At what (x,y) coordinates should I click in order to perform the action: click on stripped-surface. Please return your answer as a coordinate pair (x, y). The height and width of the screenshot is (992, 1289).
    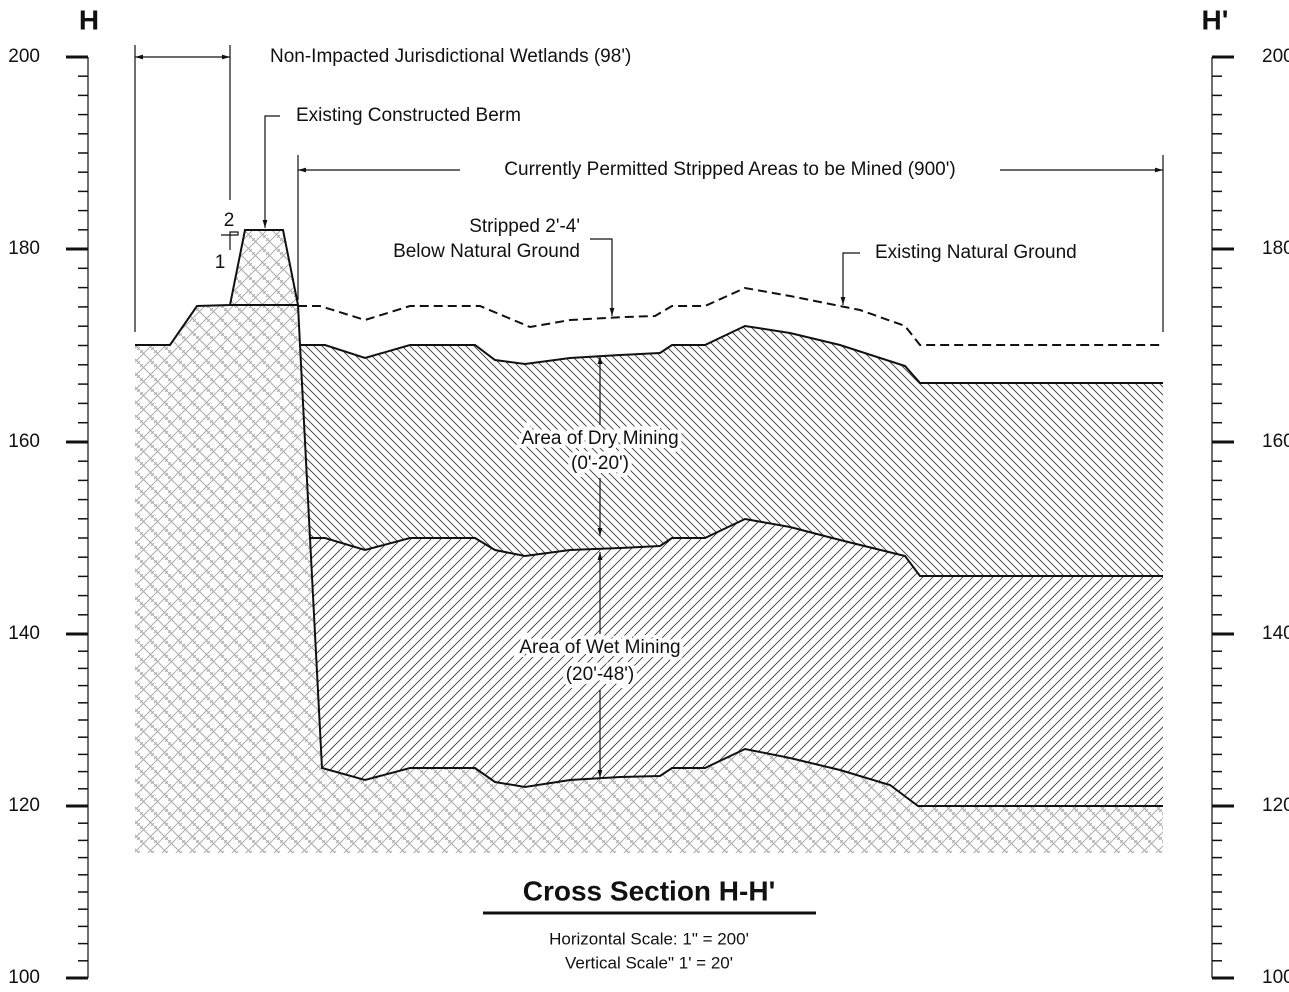
    Looking at the image, I should click on (730, 344).